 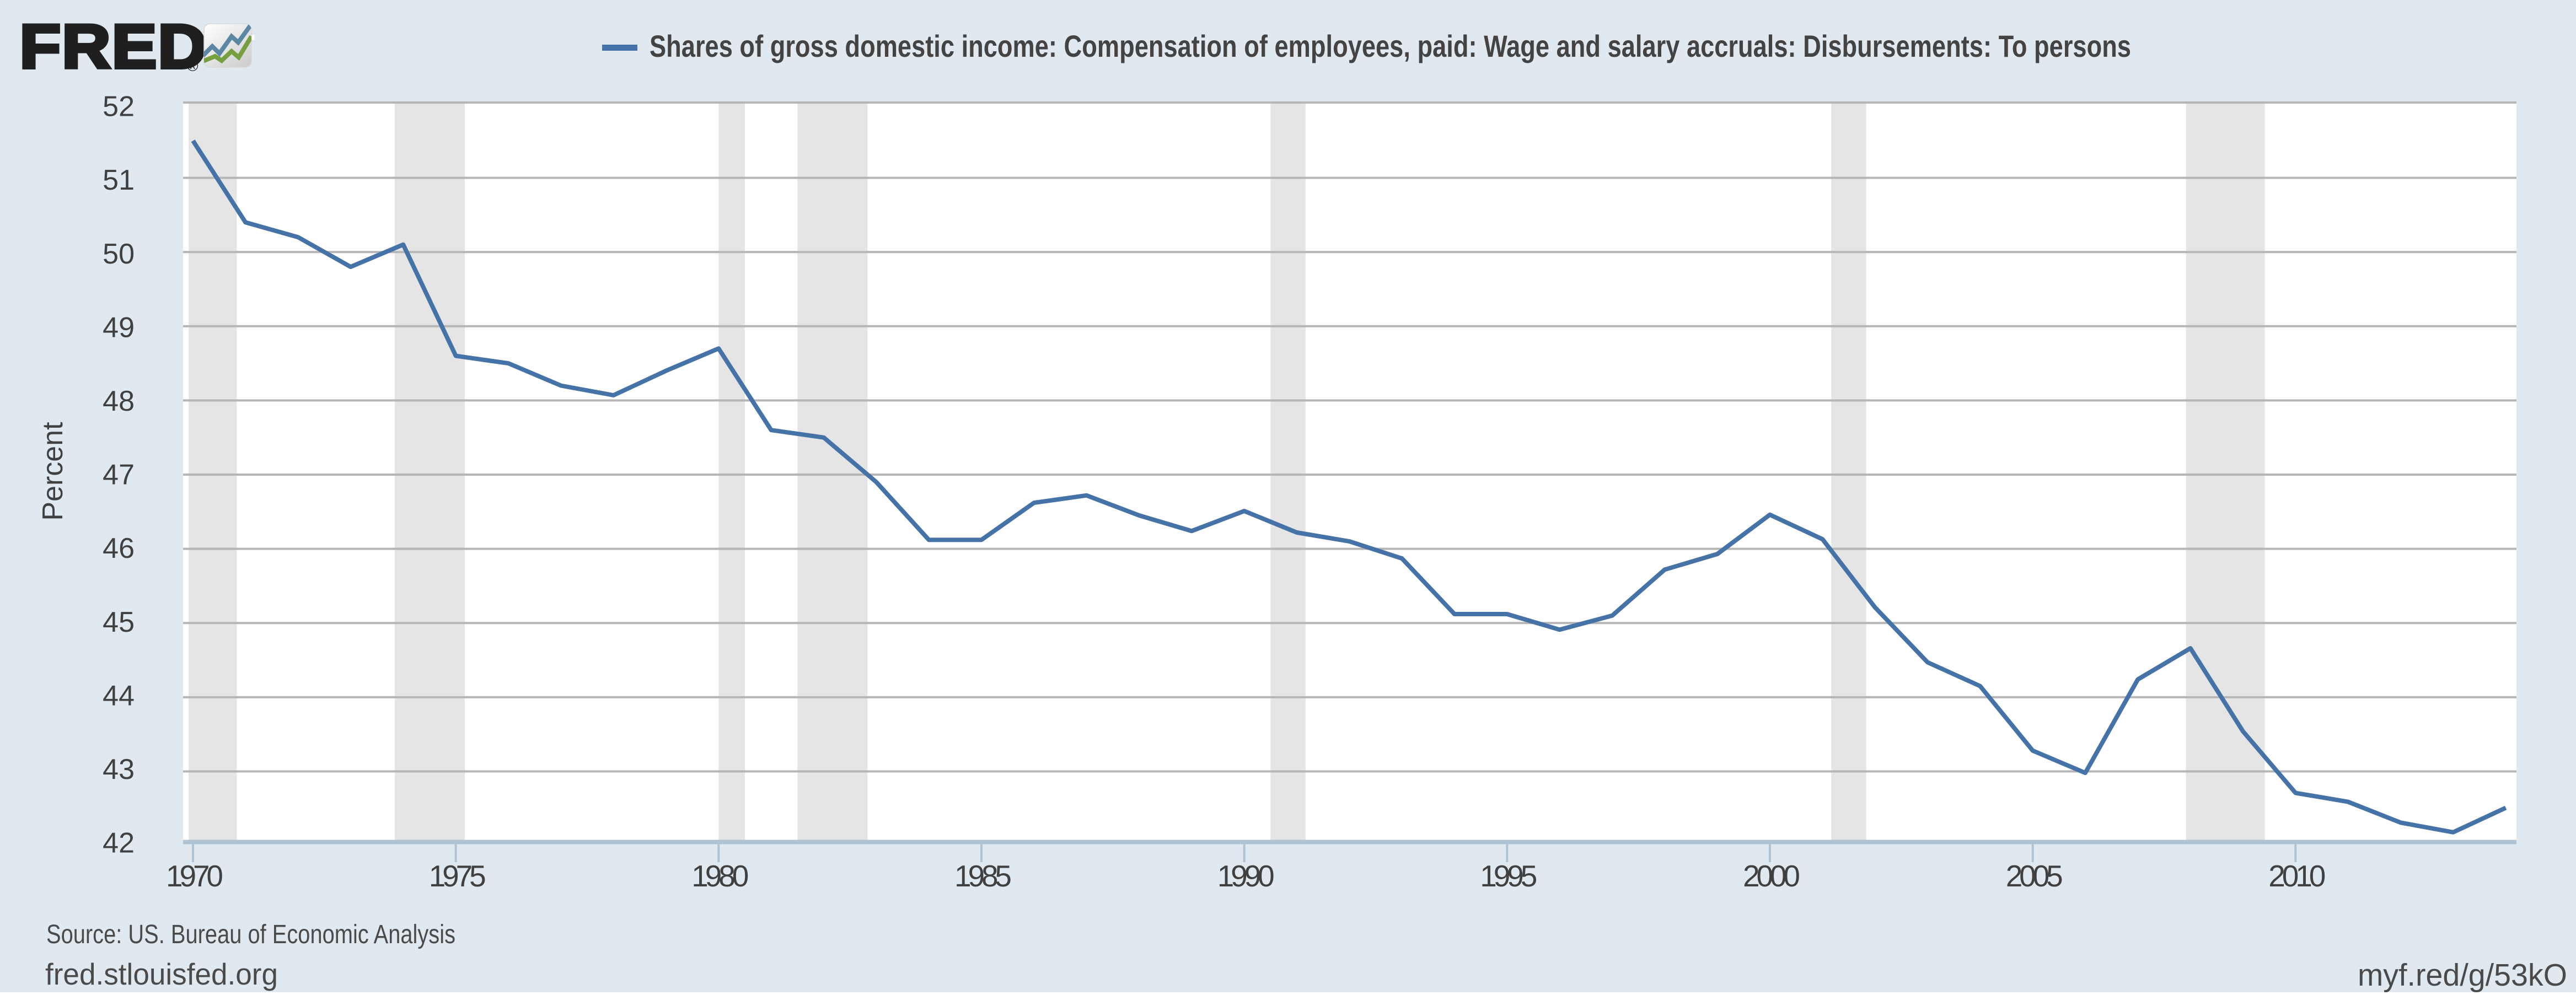 What do you see at coordinates (119, 475) in the screenshot?
I see `svg-text: 47` at bounding box center [119, 475].